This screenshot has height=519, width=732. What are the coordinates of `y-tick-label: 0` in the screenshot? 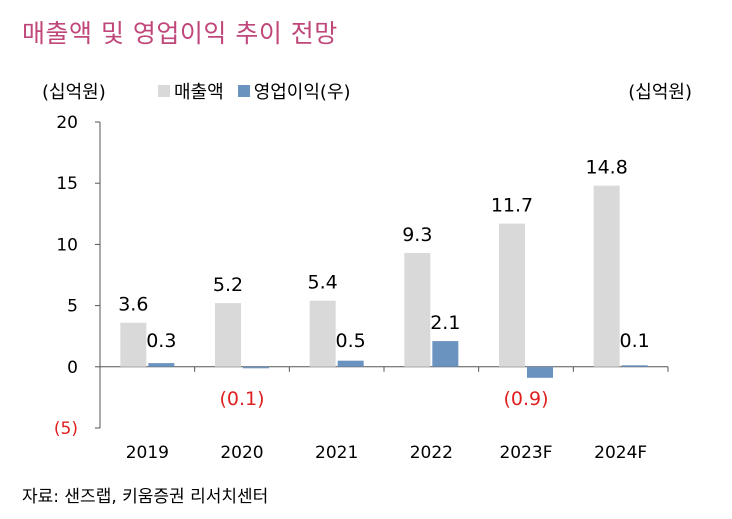 It's located at (72, 368).